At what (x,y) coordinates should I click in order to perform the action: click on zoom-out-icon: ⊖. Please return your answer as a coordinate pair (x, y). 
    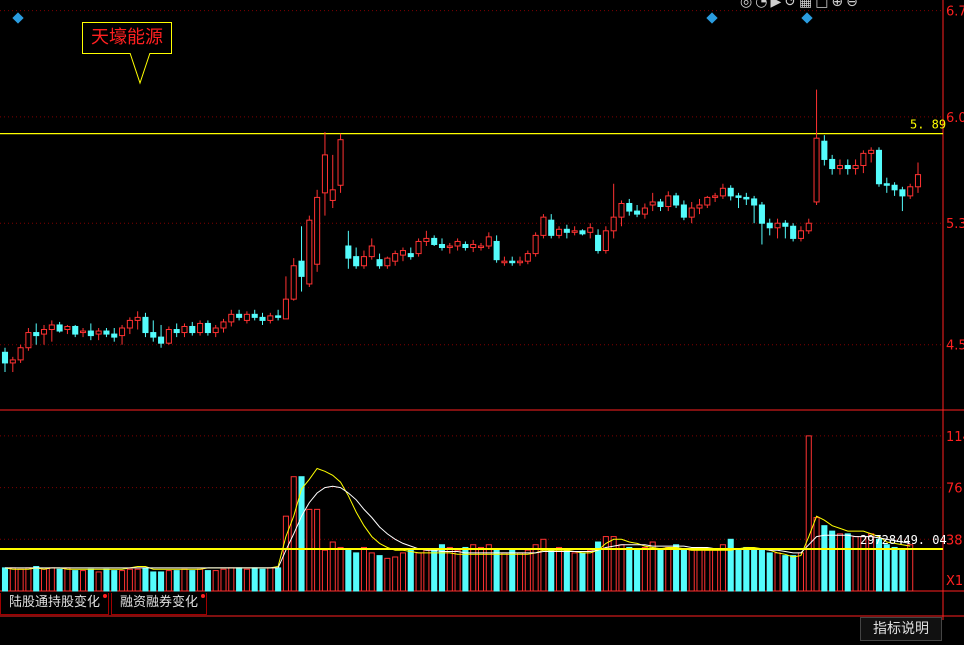
    Looking at the image, I should click on (852, 5).